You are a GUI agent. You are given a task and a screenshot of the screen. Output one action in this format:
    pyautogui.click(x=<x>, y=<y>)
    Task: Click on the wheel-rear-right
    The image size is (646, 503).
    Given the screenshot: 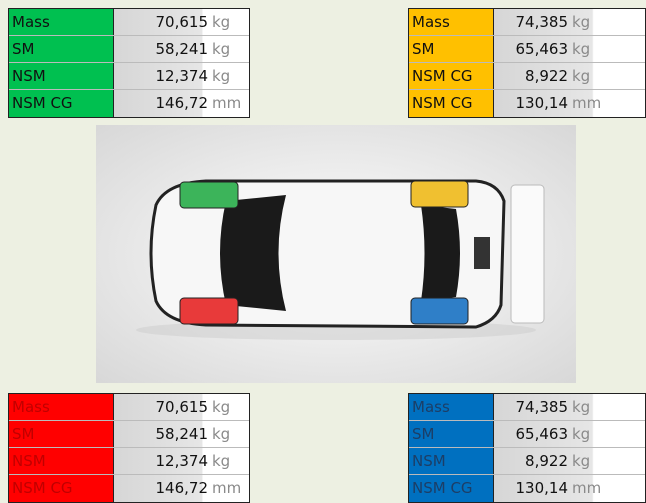 What is the action you would take?
    pyautogui.click(x=439, y=194)
    